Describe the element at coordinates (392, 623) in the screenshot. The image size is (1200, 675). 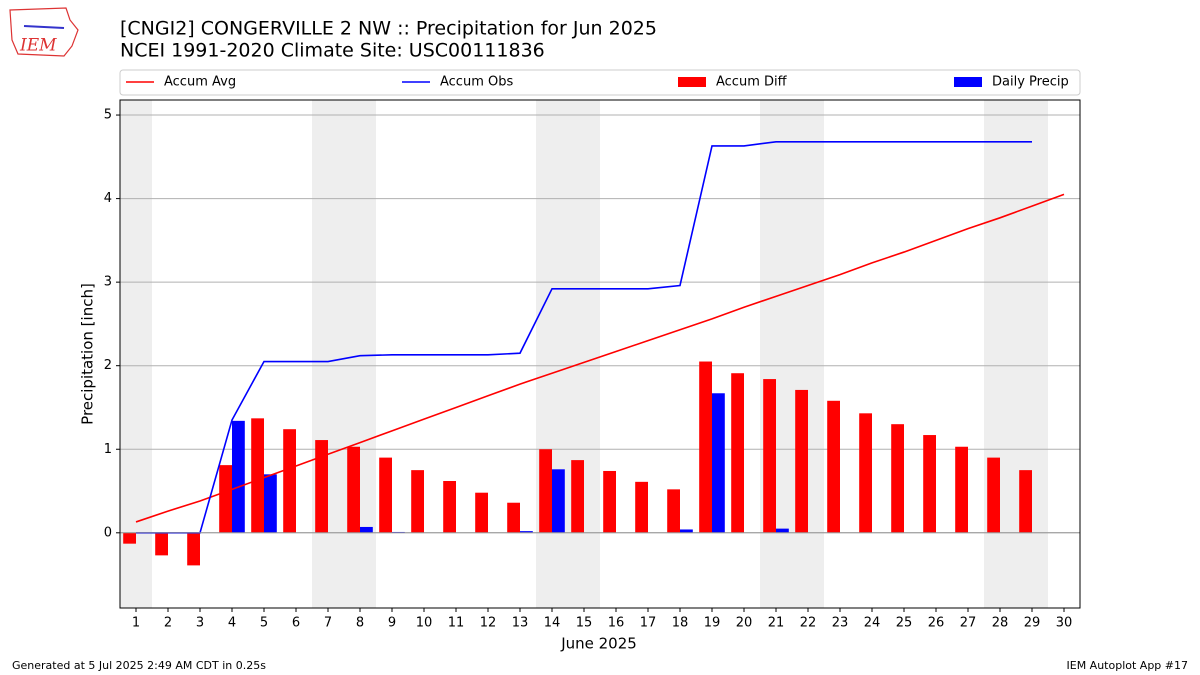
I see `x-tick-label: 9` at that location.